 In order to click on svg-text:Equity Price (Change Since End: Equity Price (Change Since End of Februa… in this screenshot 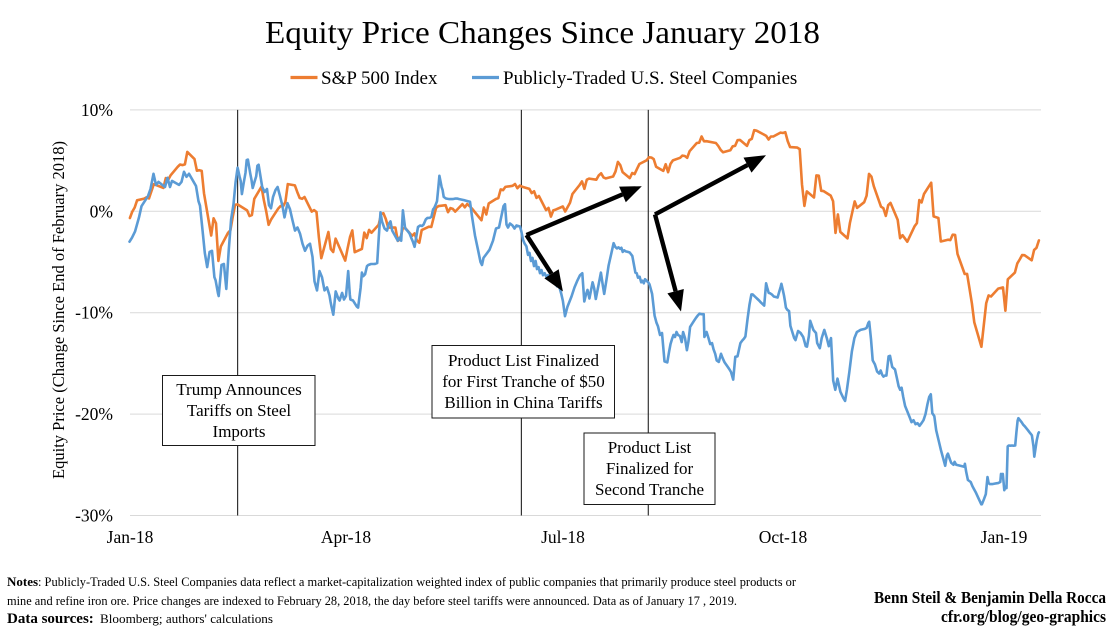, I will do `click(58, 310)`.